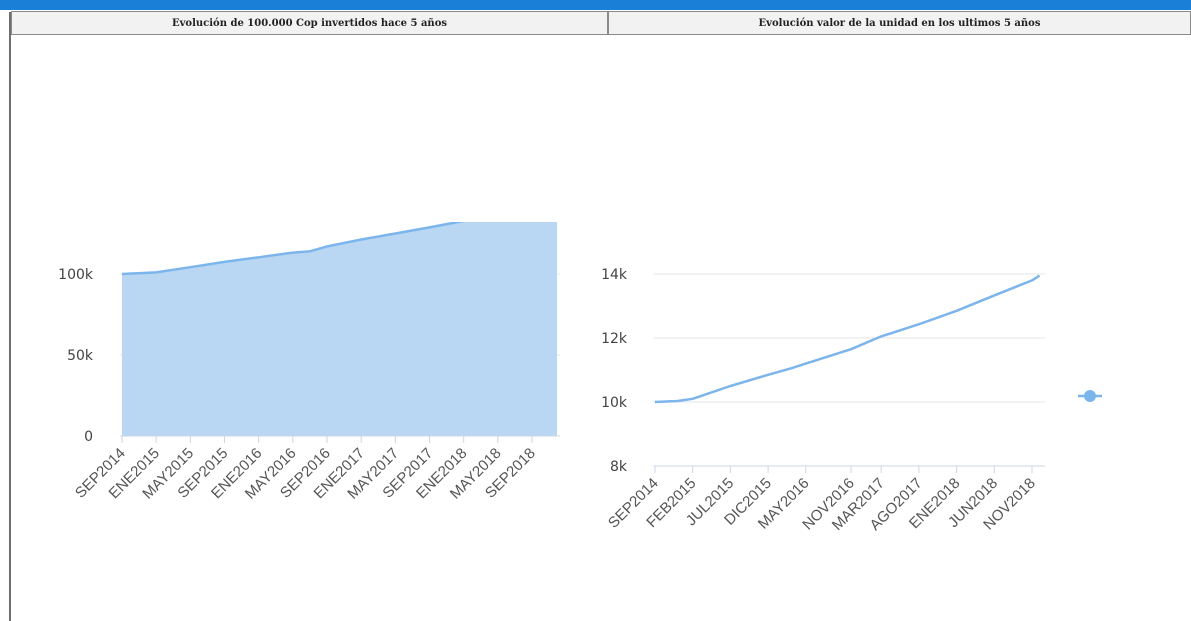  I want to click on left-area-fill, so click(339, 329).